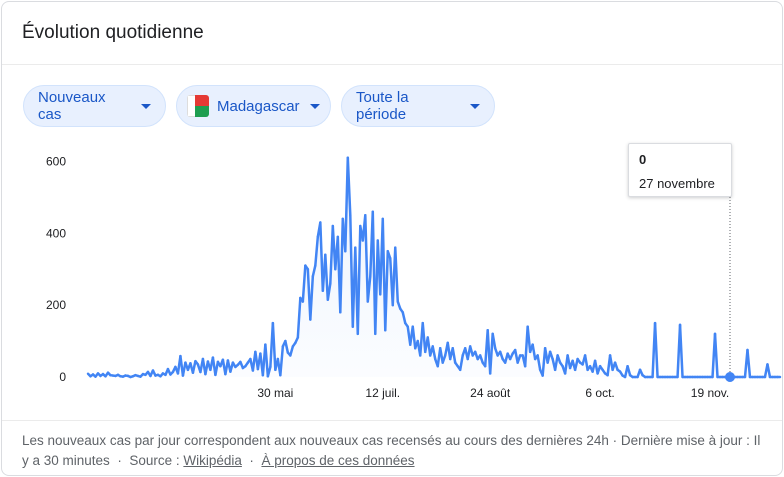  Describe the element at coordinates (62, 377) in the screenshot. I see `y-tick-label: 0` at that location.